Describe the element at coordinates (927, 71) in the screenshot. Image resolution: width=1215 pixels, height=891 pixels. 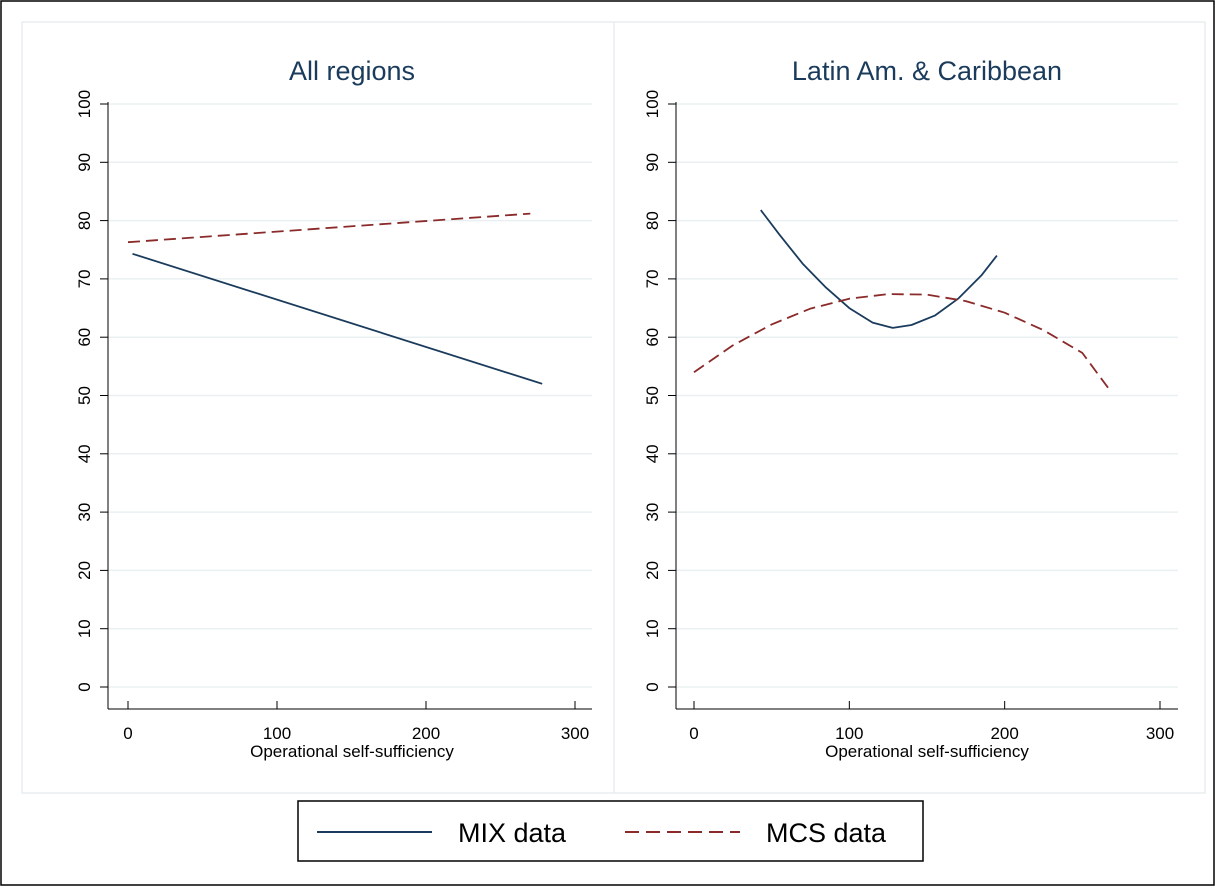
I see `panel-title: Latin Am. & Caribbean` at that location.